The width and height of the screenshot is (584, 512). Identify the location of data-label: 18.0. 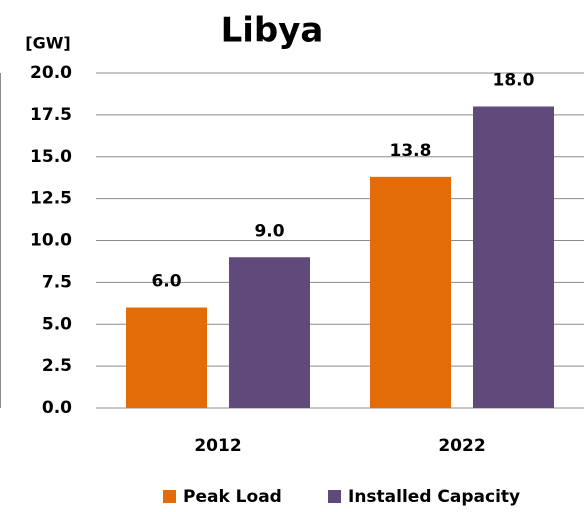
(514, 81).